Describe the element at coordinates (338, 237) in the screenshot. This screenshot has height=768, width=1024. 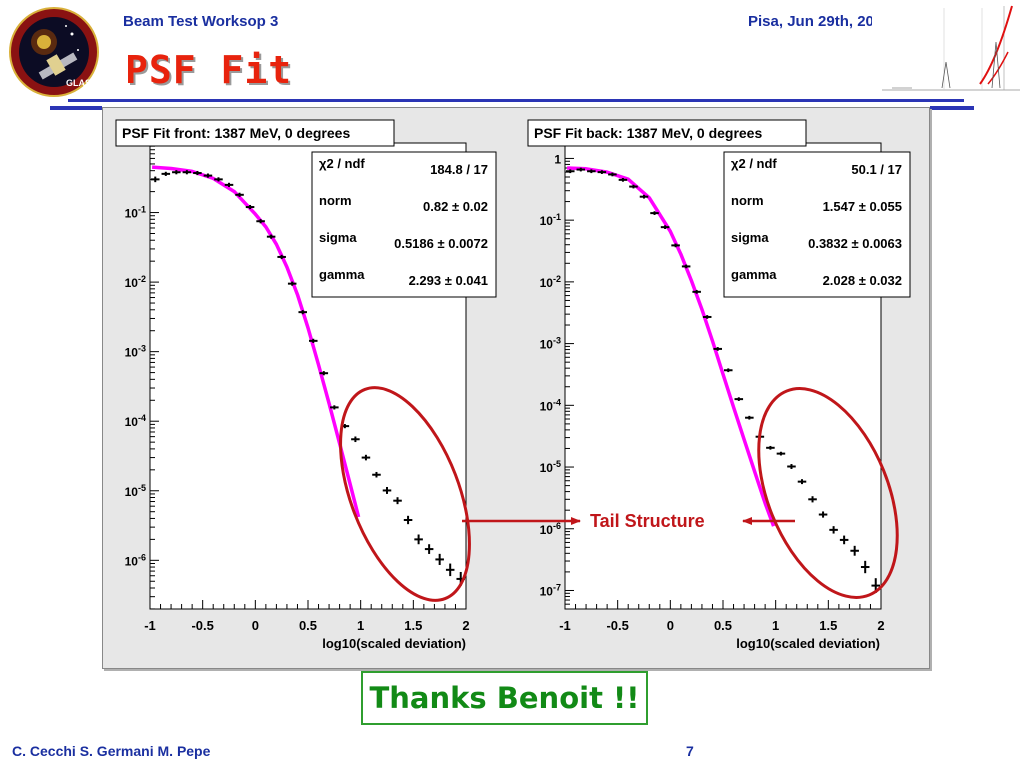
I see `stat-label: sigma` at that location.